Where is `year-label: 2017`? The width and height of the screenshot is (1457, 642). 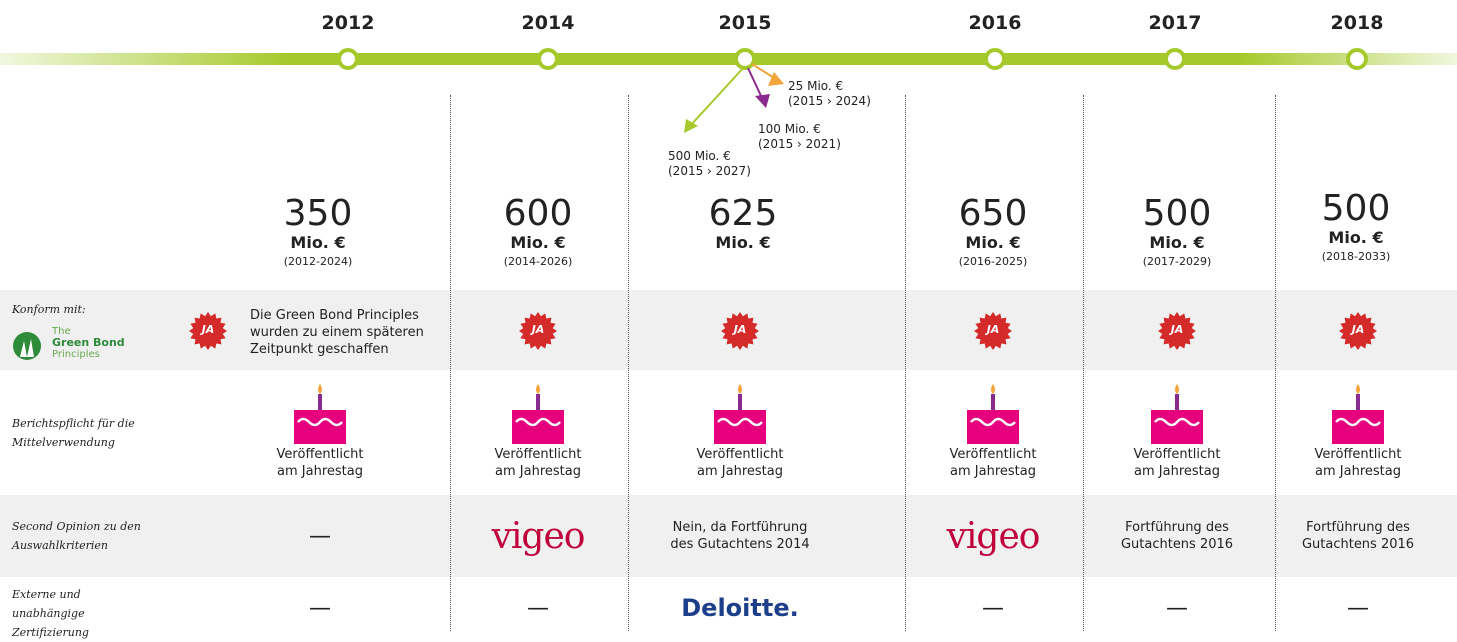
year-label: 2017 is located at coordinates (1175, 23).